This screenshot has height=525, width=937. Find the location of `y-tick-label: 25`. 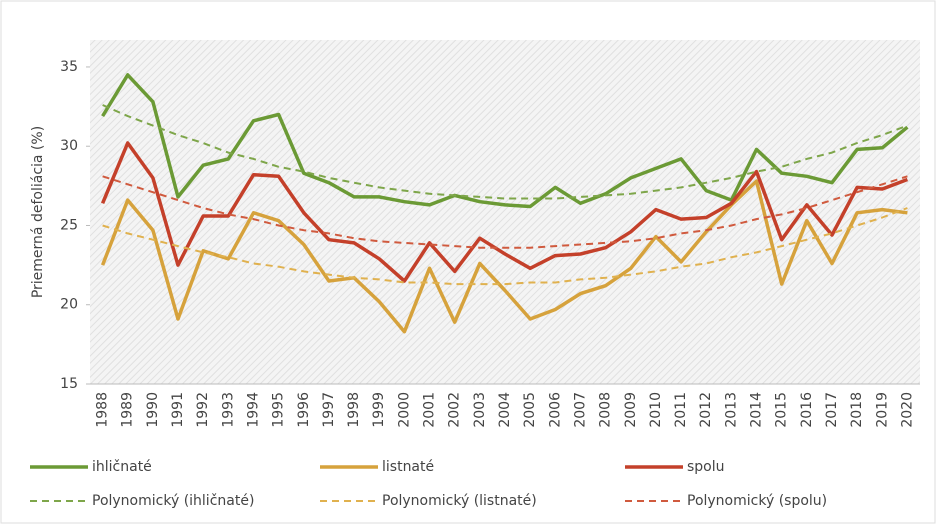

y-tick-label: 25 is located at coordinates (69, 225).